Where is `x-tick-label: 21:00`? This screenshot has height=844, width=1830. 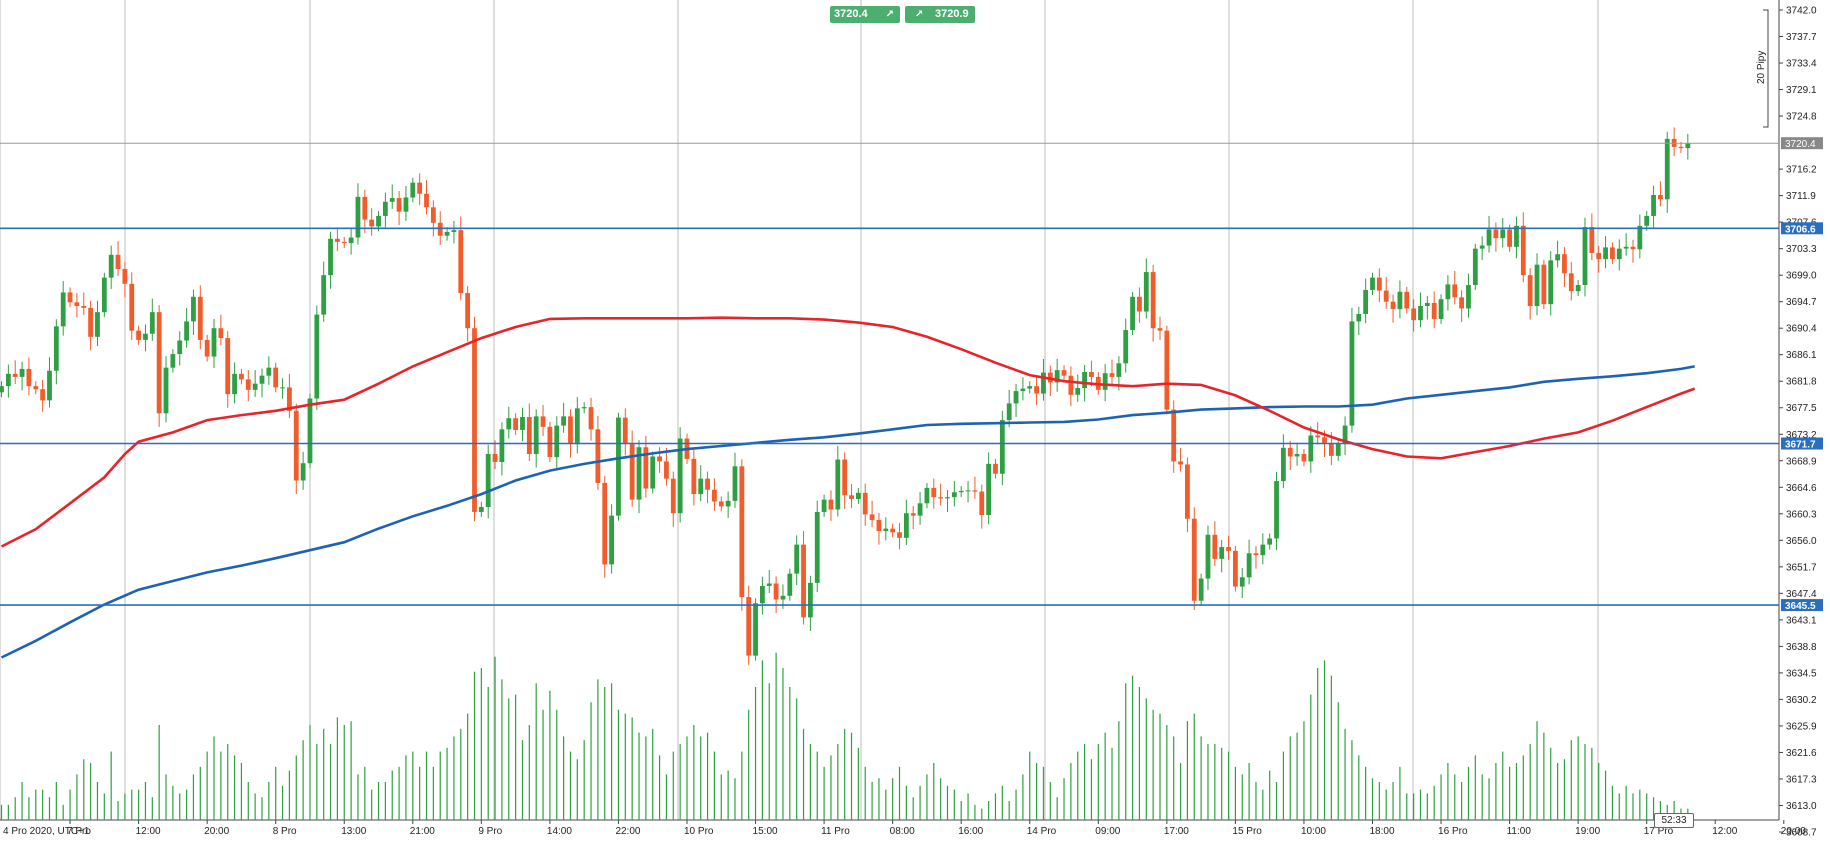 x-tick-label: 21:00 is located at coordinates (422, 831).